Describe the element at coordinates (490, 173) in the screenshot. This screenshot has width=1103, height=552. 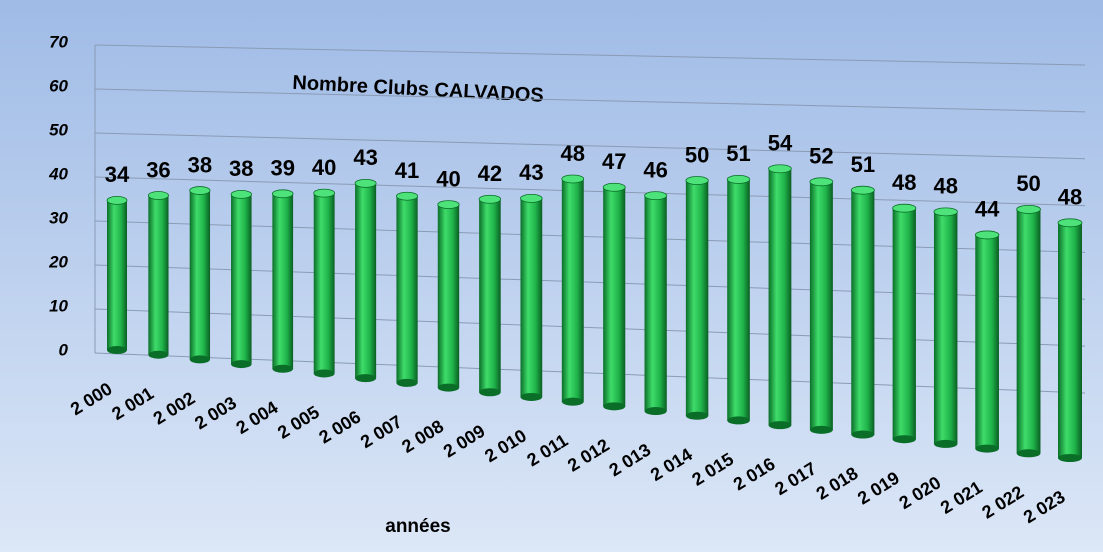
I see `value-label: 42` at that location.